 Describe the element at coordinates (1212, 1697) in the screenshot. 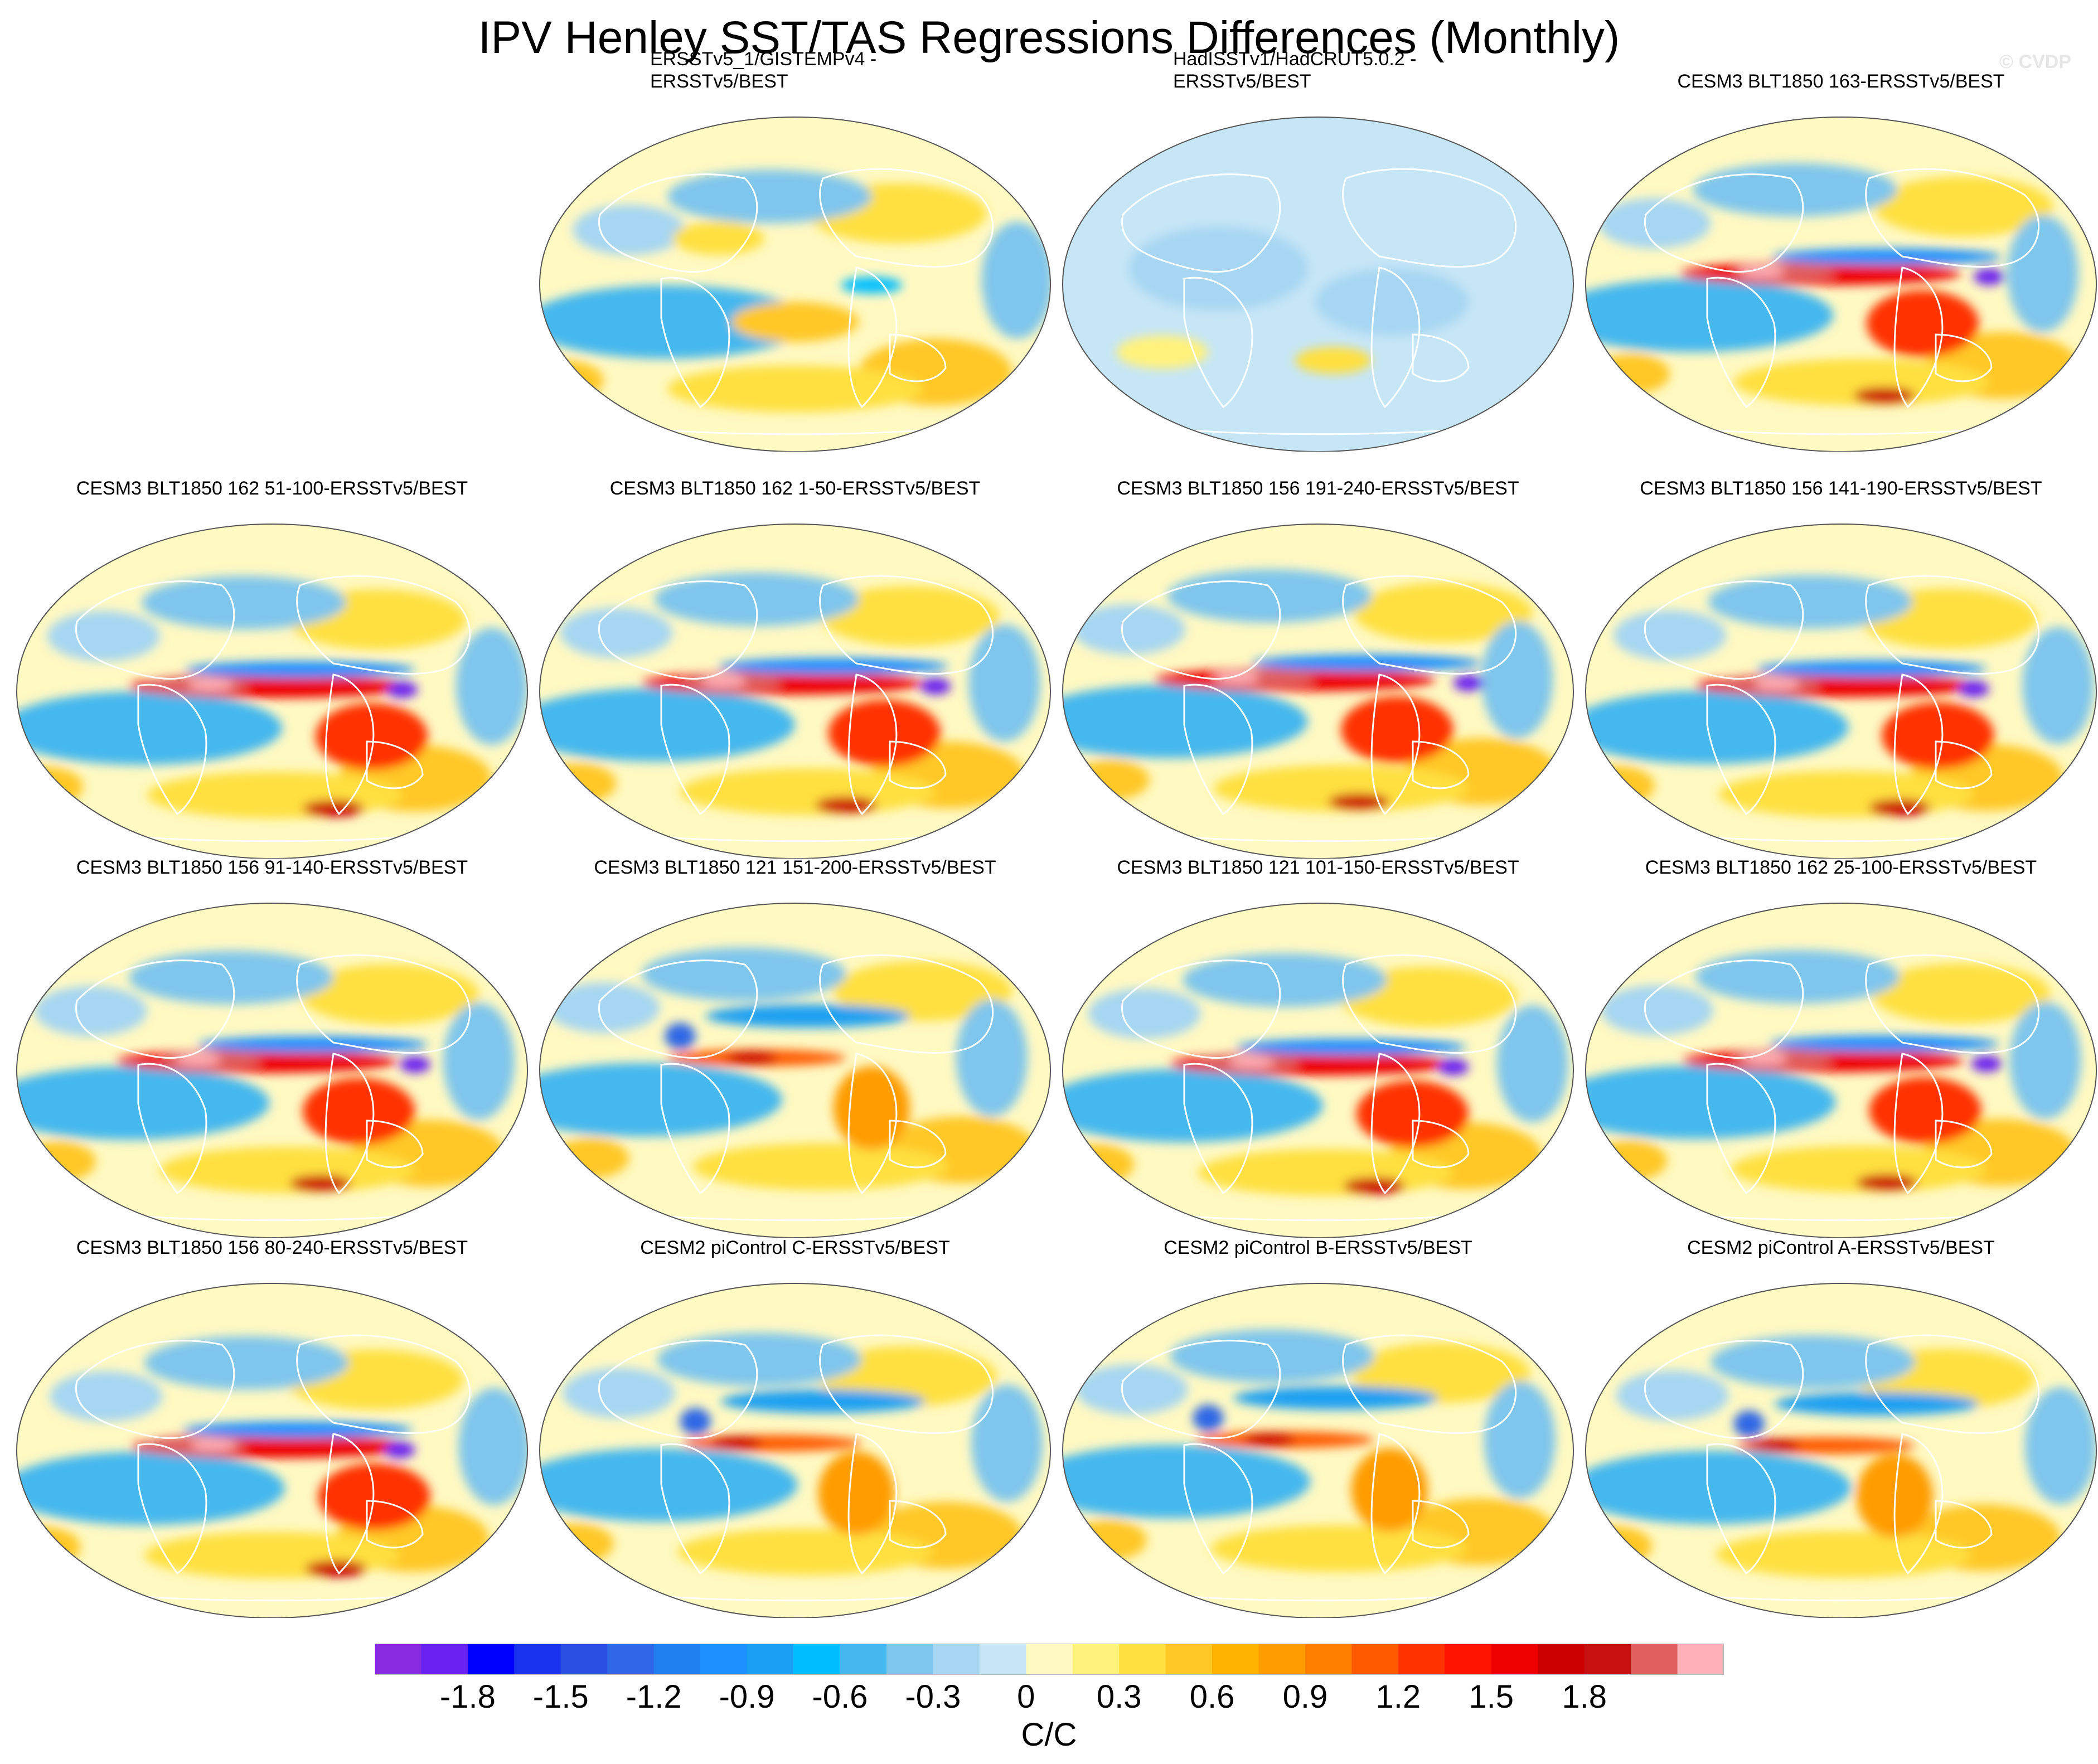

I see `colorbar-tick-label: 0.6` at that location.